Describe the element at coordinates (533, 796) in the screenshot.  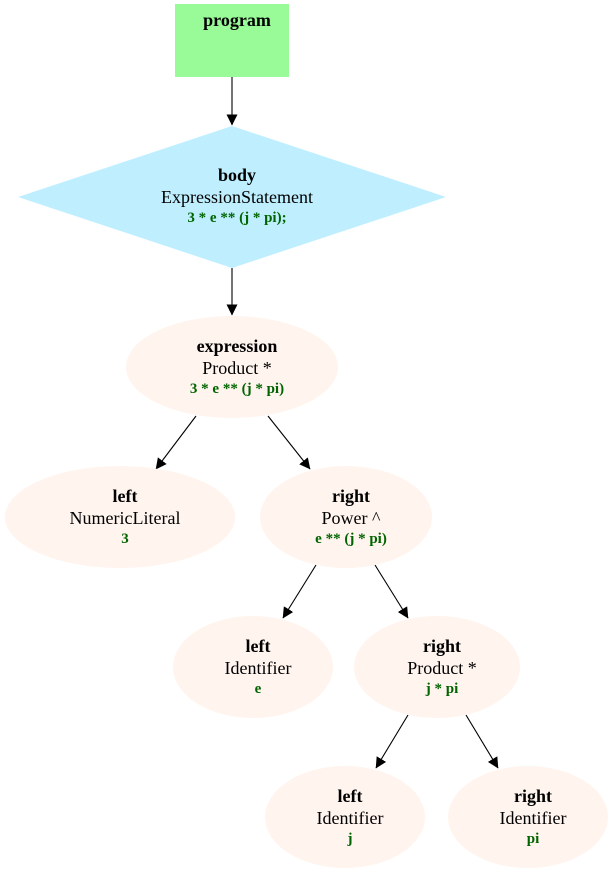
I see `node-right-pi-role: right` at that location.